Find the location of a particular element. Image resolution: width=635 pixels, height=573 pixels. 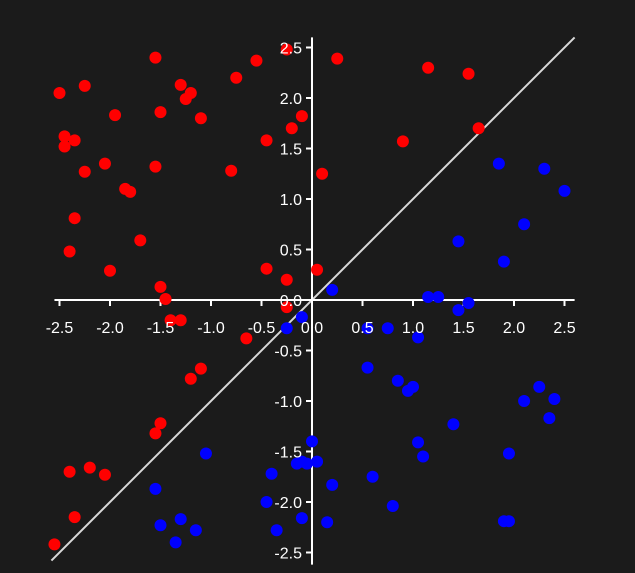

x-tick-label: -2.5 is located at coordinates (60, 328).